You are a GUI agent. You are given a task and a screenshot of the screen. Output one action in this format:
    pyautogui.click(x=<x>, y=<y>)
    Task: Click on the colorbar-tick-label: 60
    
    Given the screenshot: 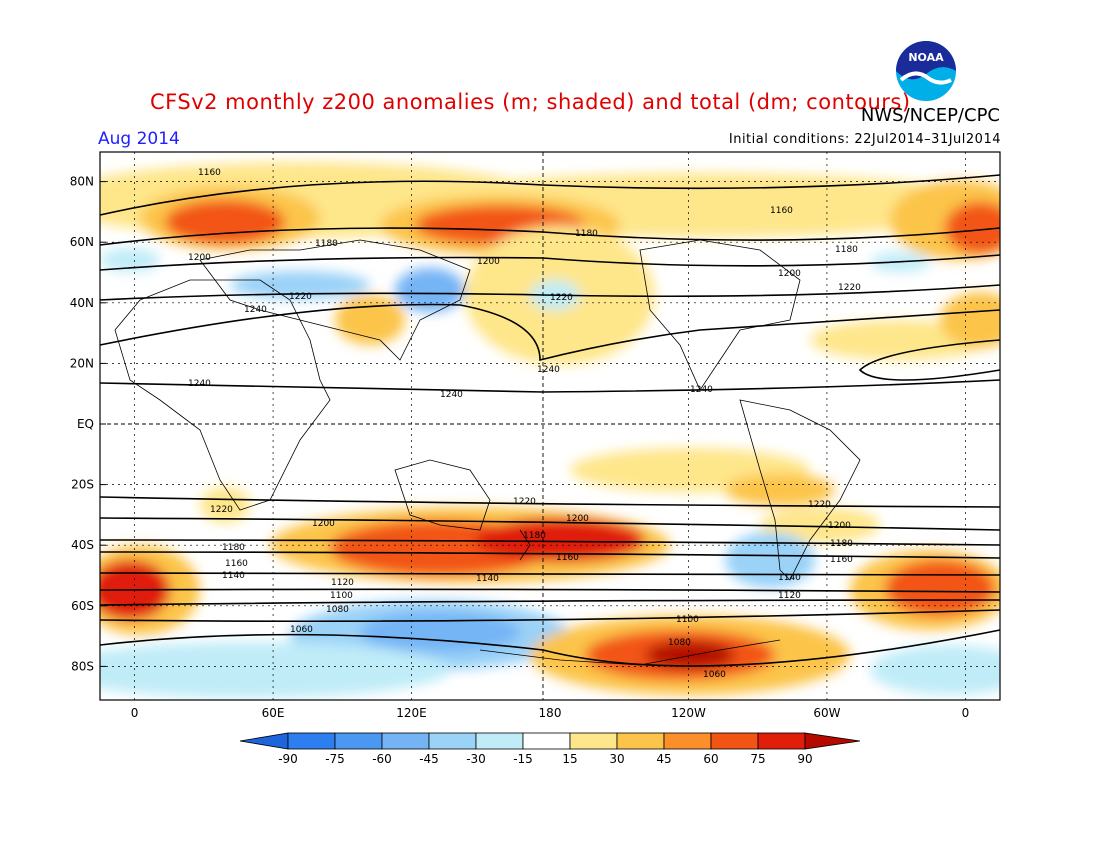 What is the action you would take?
    pyautogui.click(x=710, y=759)
    